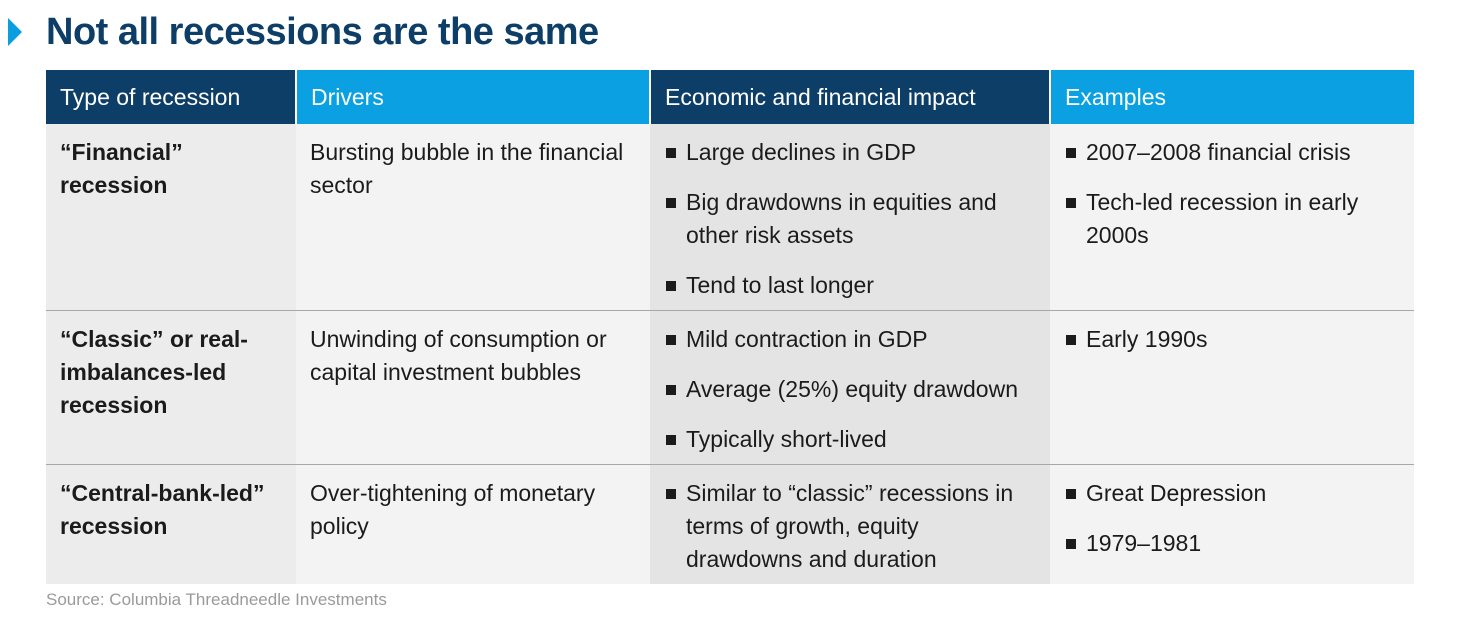 The image size is (1458, 625). What do you see at coordinates (473, 217) in the screenshot?
I see `drivers-cell: Bursting bubble in the financial sector` at bounding box center [473, 217].